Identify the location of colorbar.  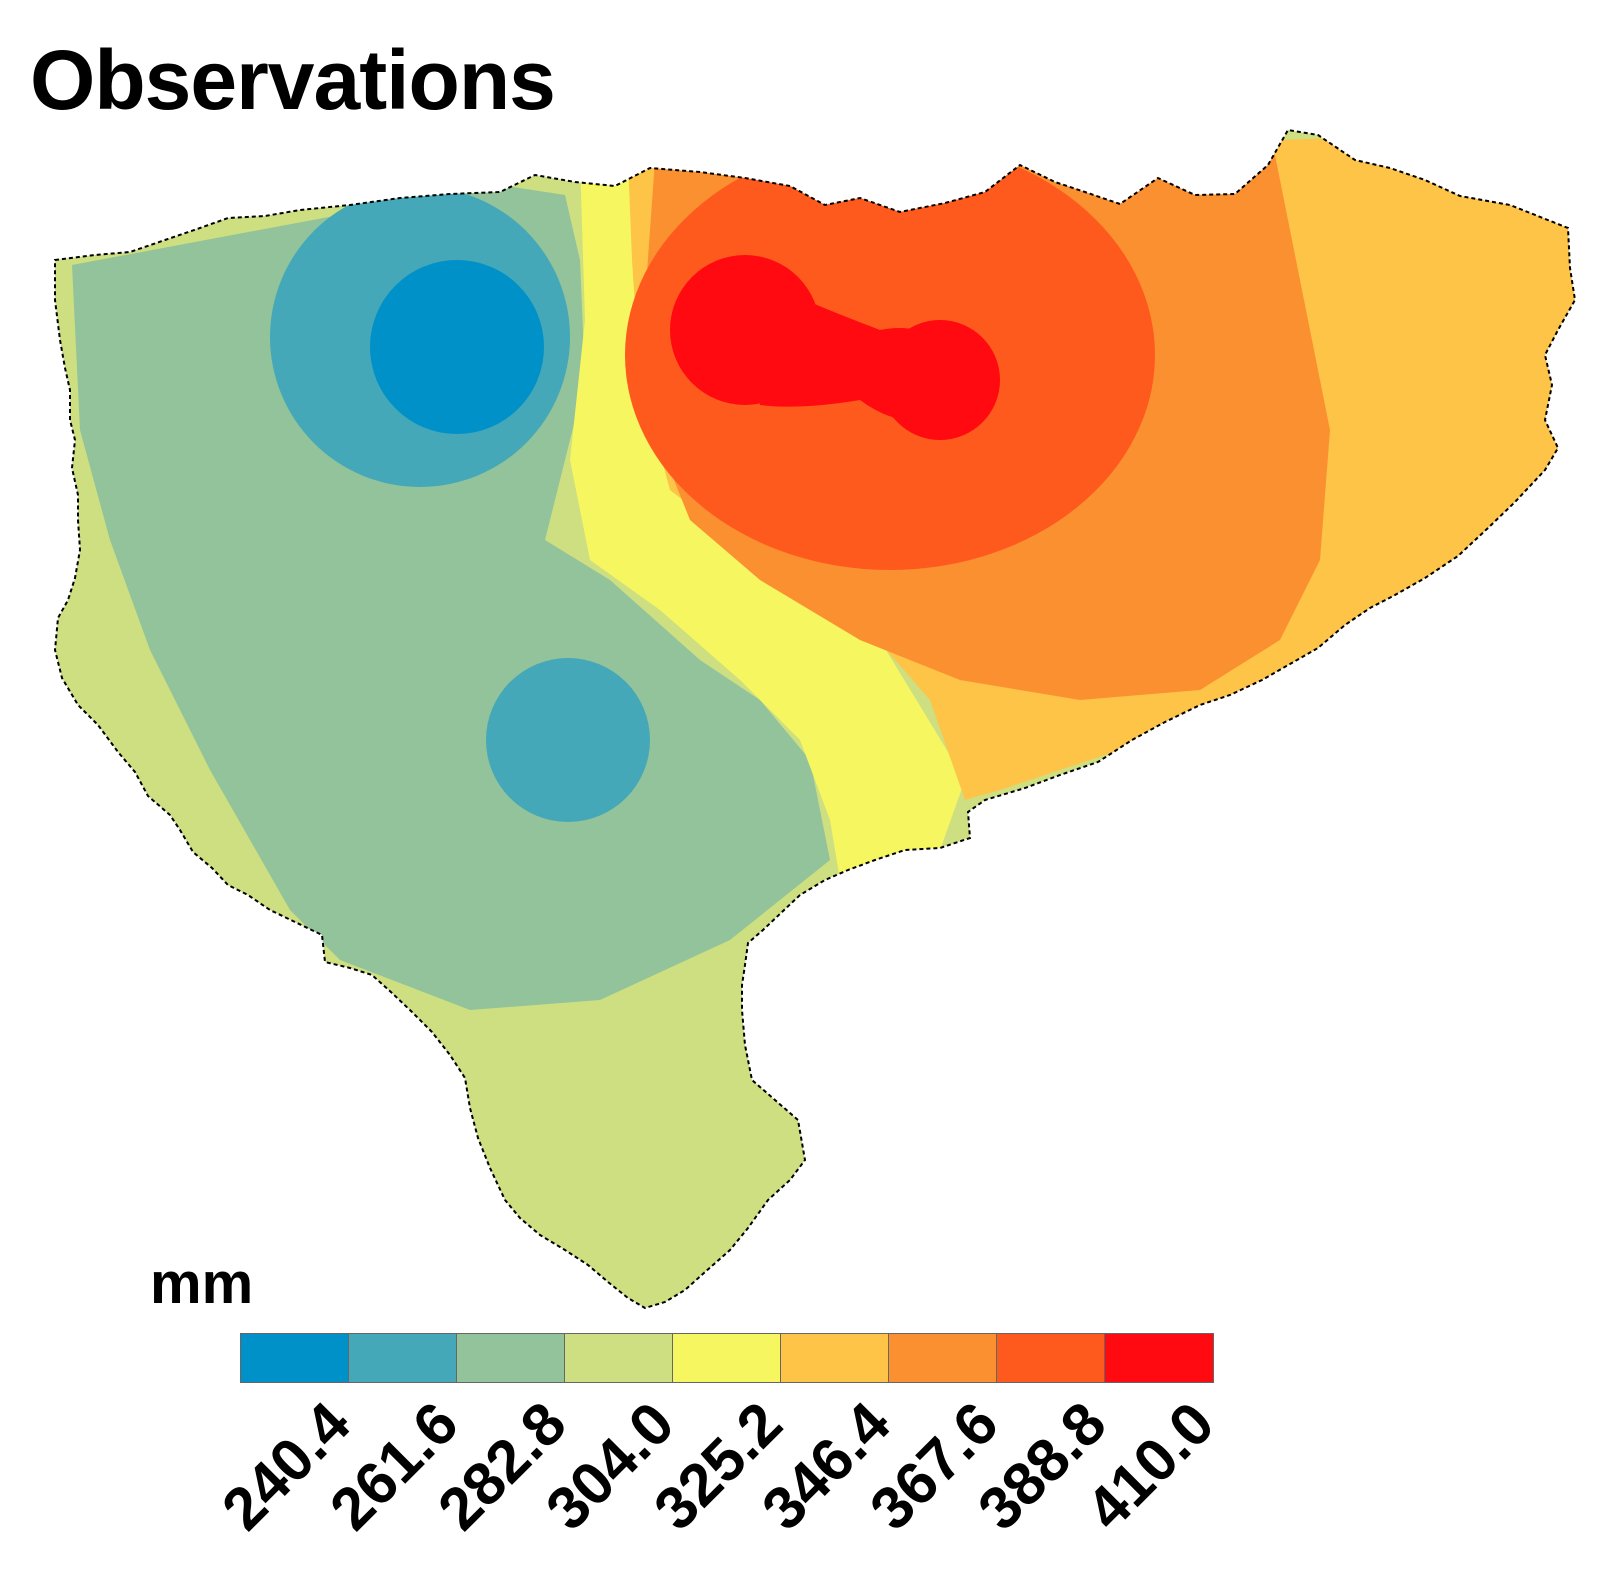
(727, 1358).